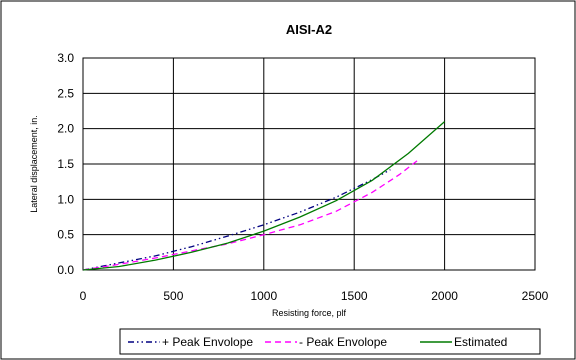 Image resolution: width=576 pixels, height=360 pixels. Describe the element at coordinates (354, 296) in the screenshot. I see `x-tick-label: 1500` at that location.